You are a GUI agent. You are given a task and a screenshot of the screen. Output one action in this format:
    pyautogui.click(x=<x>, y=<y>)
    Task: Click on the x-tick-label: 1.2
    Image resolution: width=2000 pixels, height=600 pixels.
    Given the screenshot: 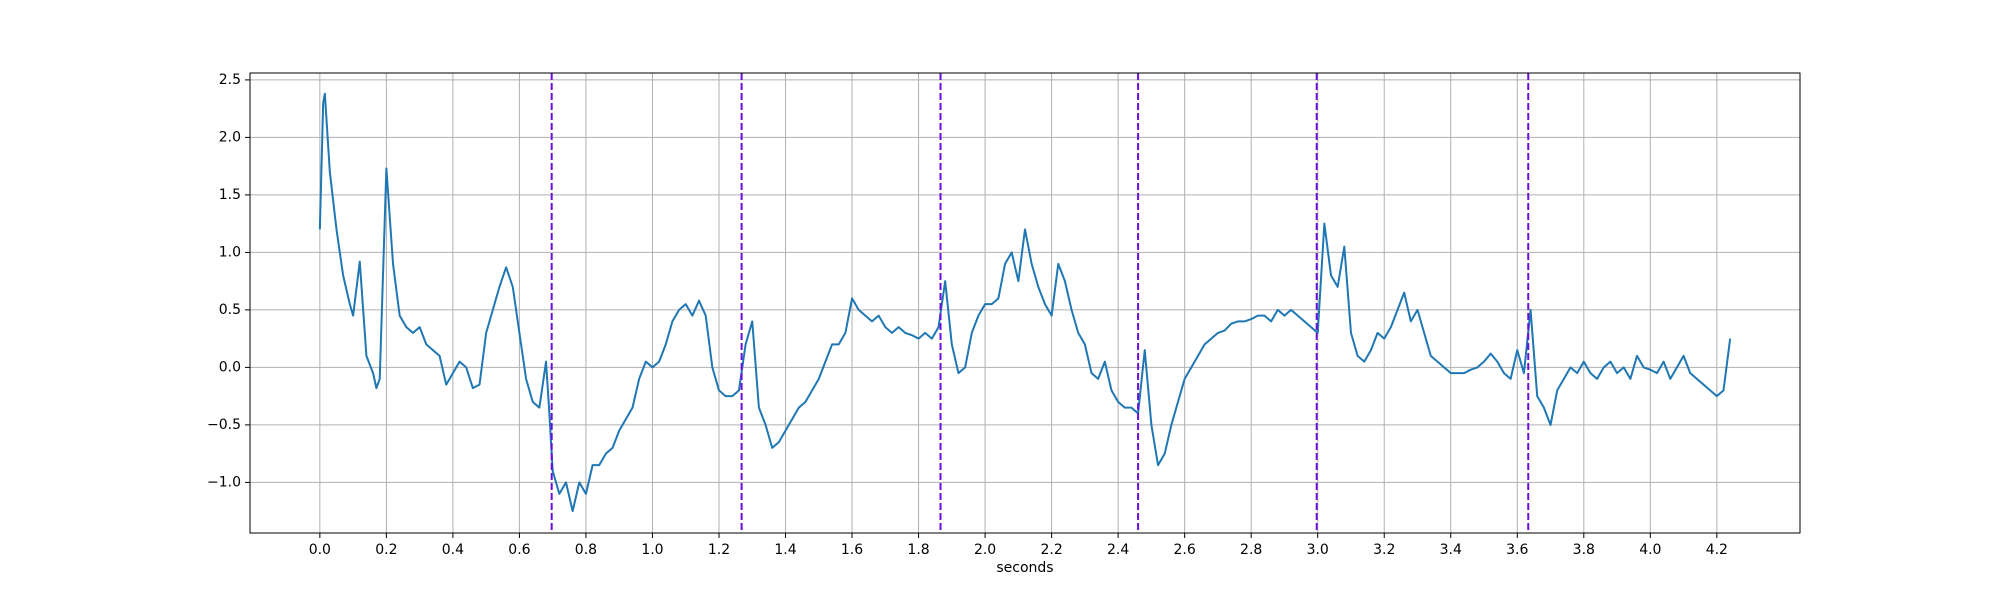 What is the action you would take?
    pyautogui.click(x=719, y=550)
    